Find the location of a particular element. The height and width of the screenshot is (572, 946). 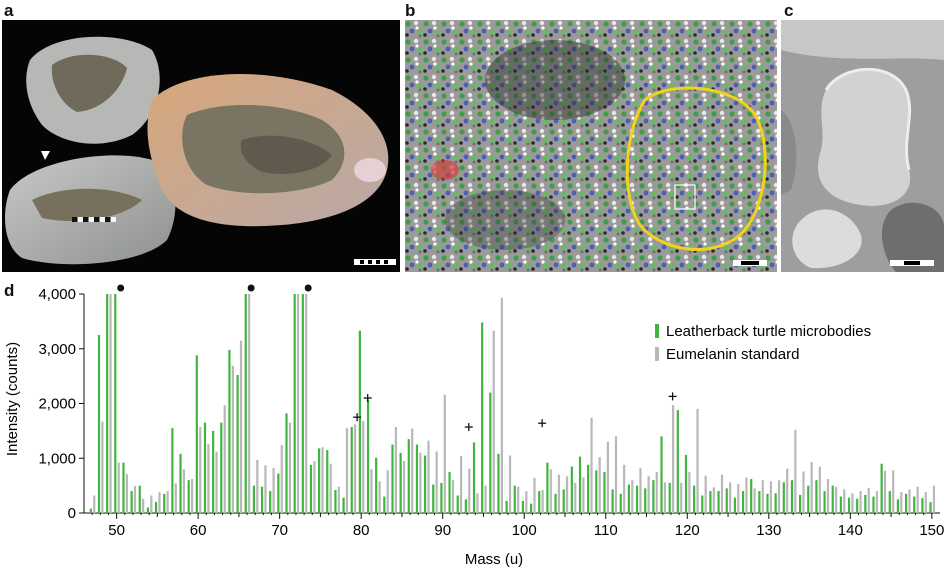

x-tick-label: 80 is located at coordinates (361, 530).